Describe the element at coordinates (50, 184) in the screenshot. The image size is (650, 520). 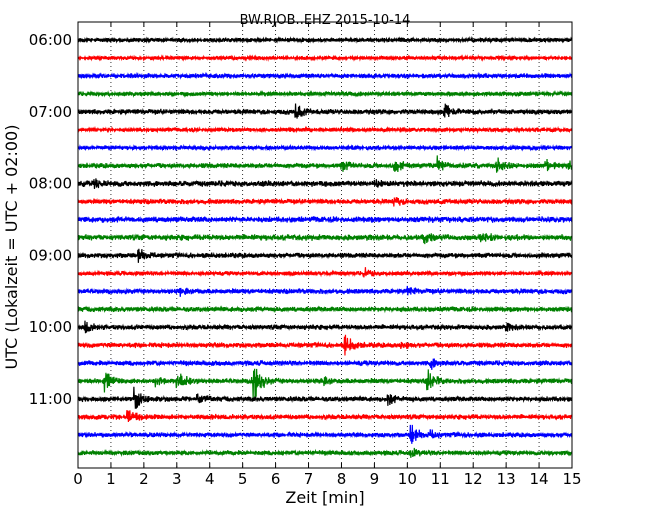
I see `y-tick-label: 08:00` at that location.